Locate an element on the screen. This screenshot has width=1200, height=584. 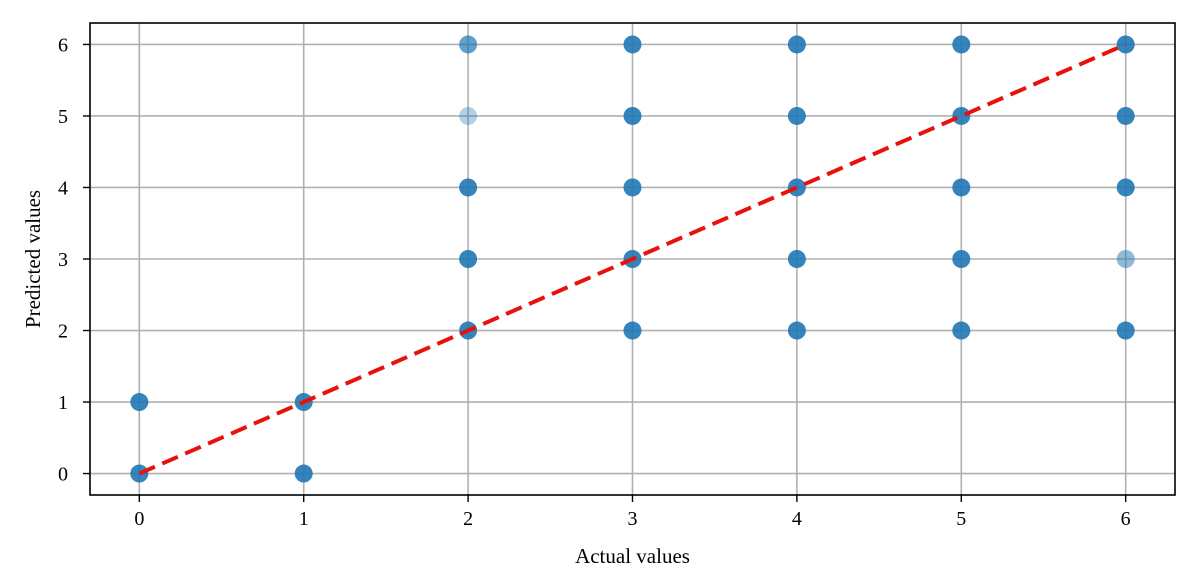
y-tick-label: 2 is located at coordinates (63, 332).